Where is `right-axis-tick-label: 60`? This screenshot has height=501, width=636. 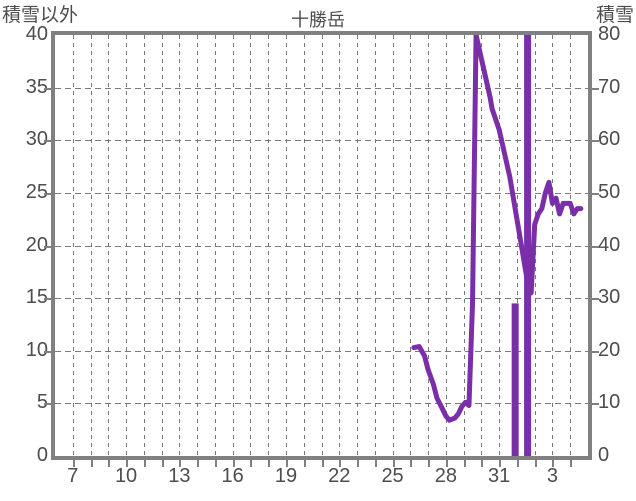 right-axis-tick-label: 60 is located at coordinates (609, 139).